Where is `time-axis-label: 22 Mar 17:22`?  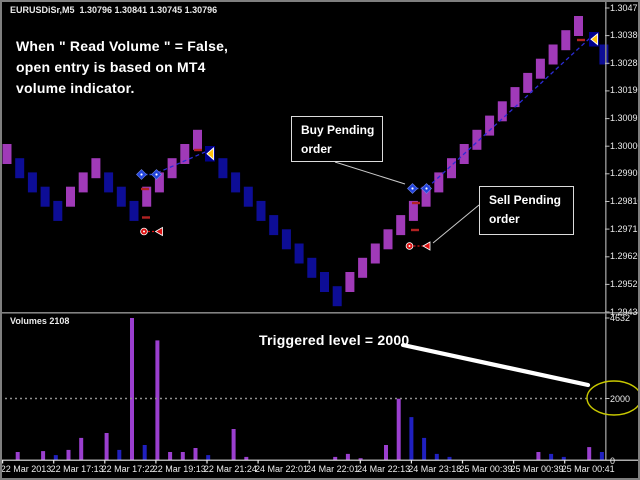 time-axis-label: 22 Mar 17:22 is located at coordinates (128, 469).